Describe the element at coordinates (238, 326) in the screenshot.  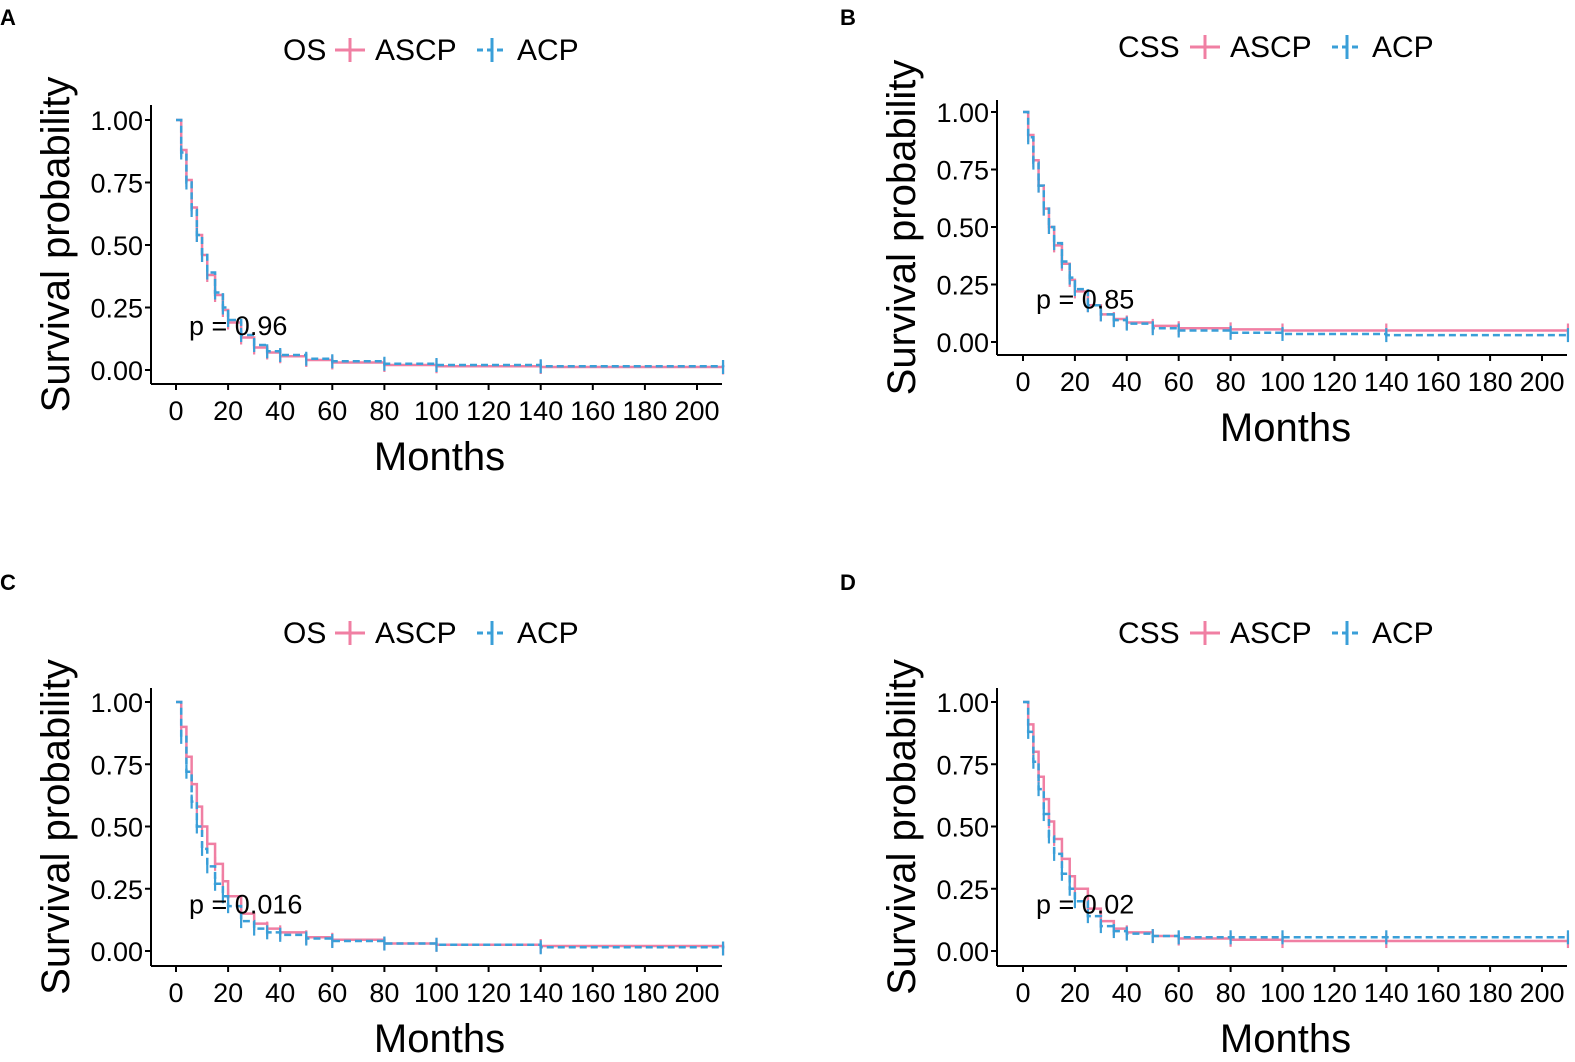
I see `p-value-label: p = 0.96` at that location.